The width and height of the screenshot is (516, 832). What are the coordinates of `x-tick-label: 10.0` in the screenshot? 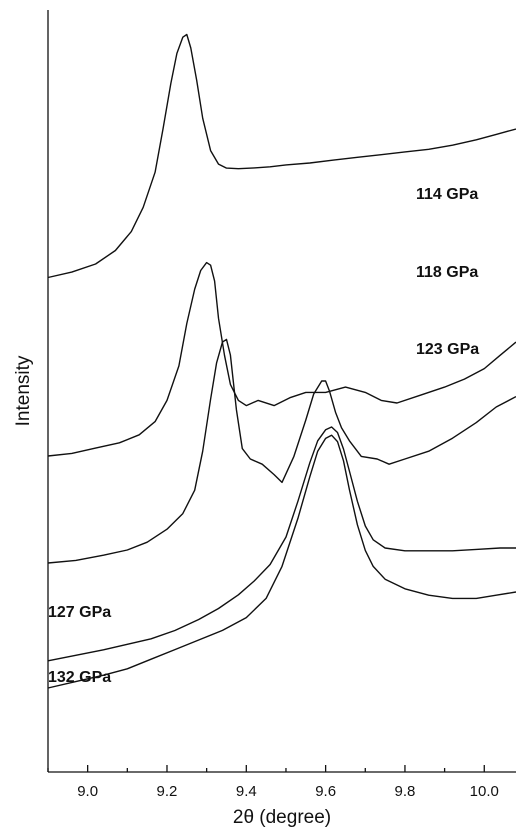 It's located at (484, 791).